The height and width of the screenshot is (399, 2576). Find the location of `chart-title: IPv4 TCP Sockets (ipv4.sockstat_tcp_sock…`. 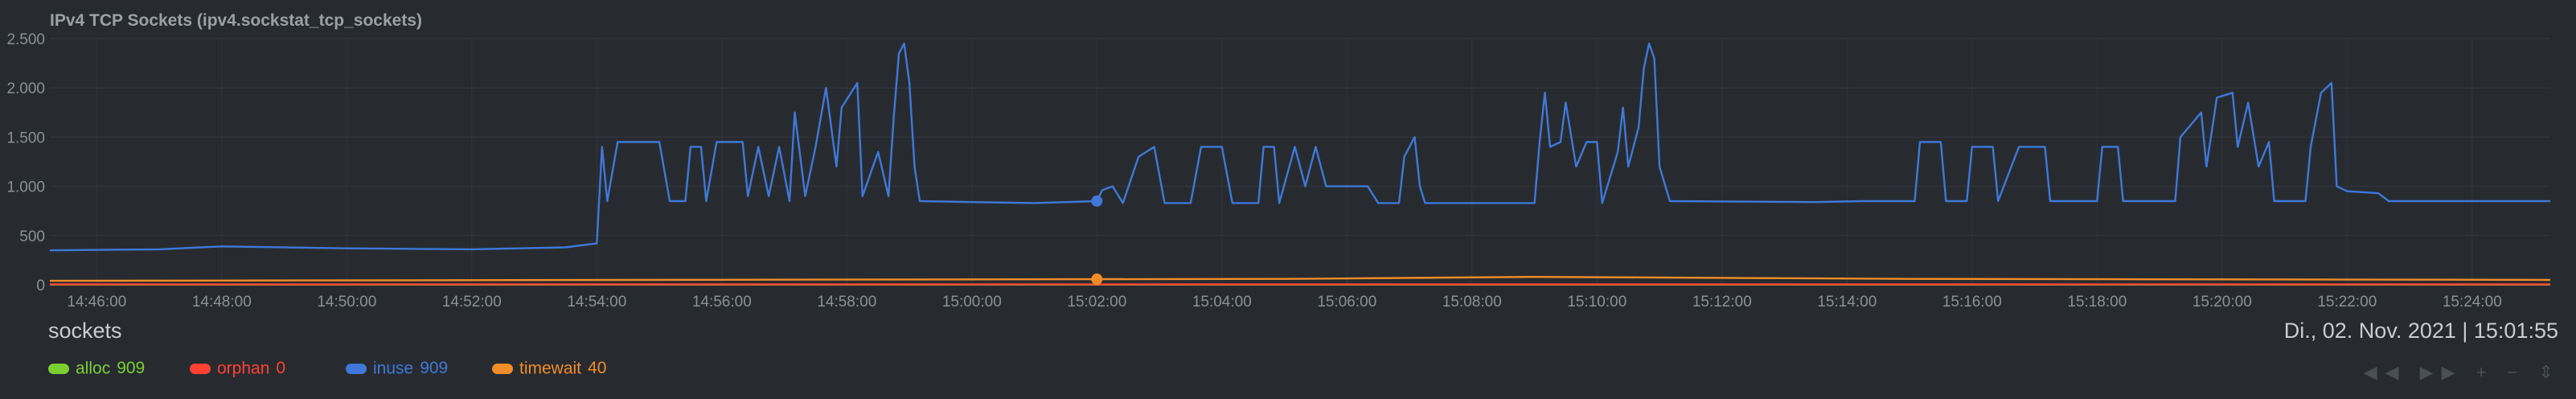

chart-title: IPv4 TCP Sockets (ipv4.sockstat_tcp_sock… is located at coordinates (236, 20).